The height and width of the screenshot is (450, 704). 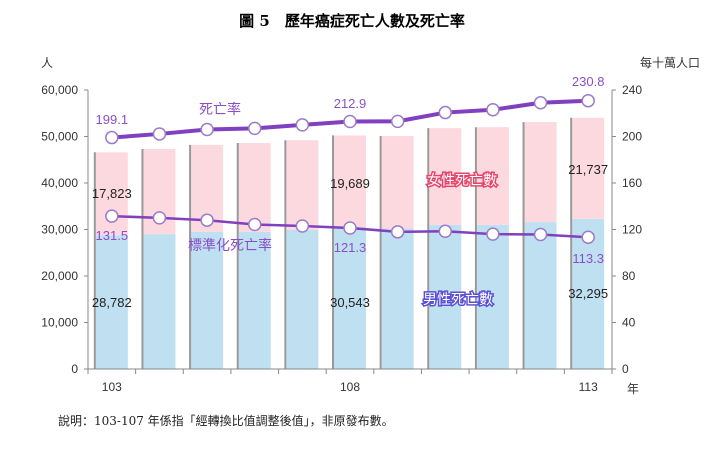 What do you see at coordinates (59, 276) in the screenshot?
I see `y-left-tick-label: 20,000` at bounding box center [59, 276].